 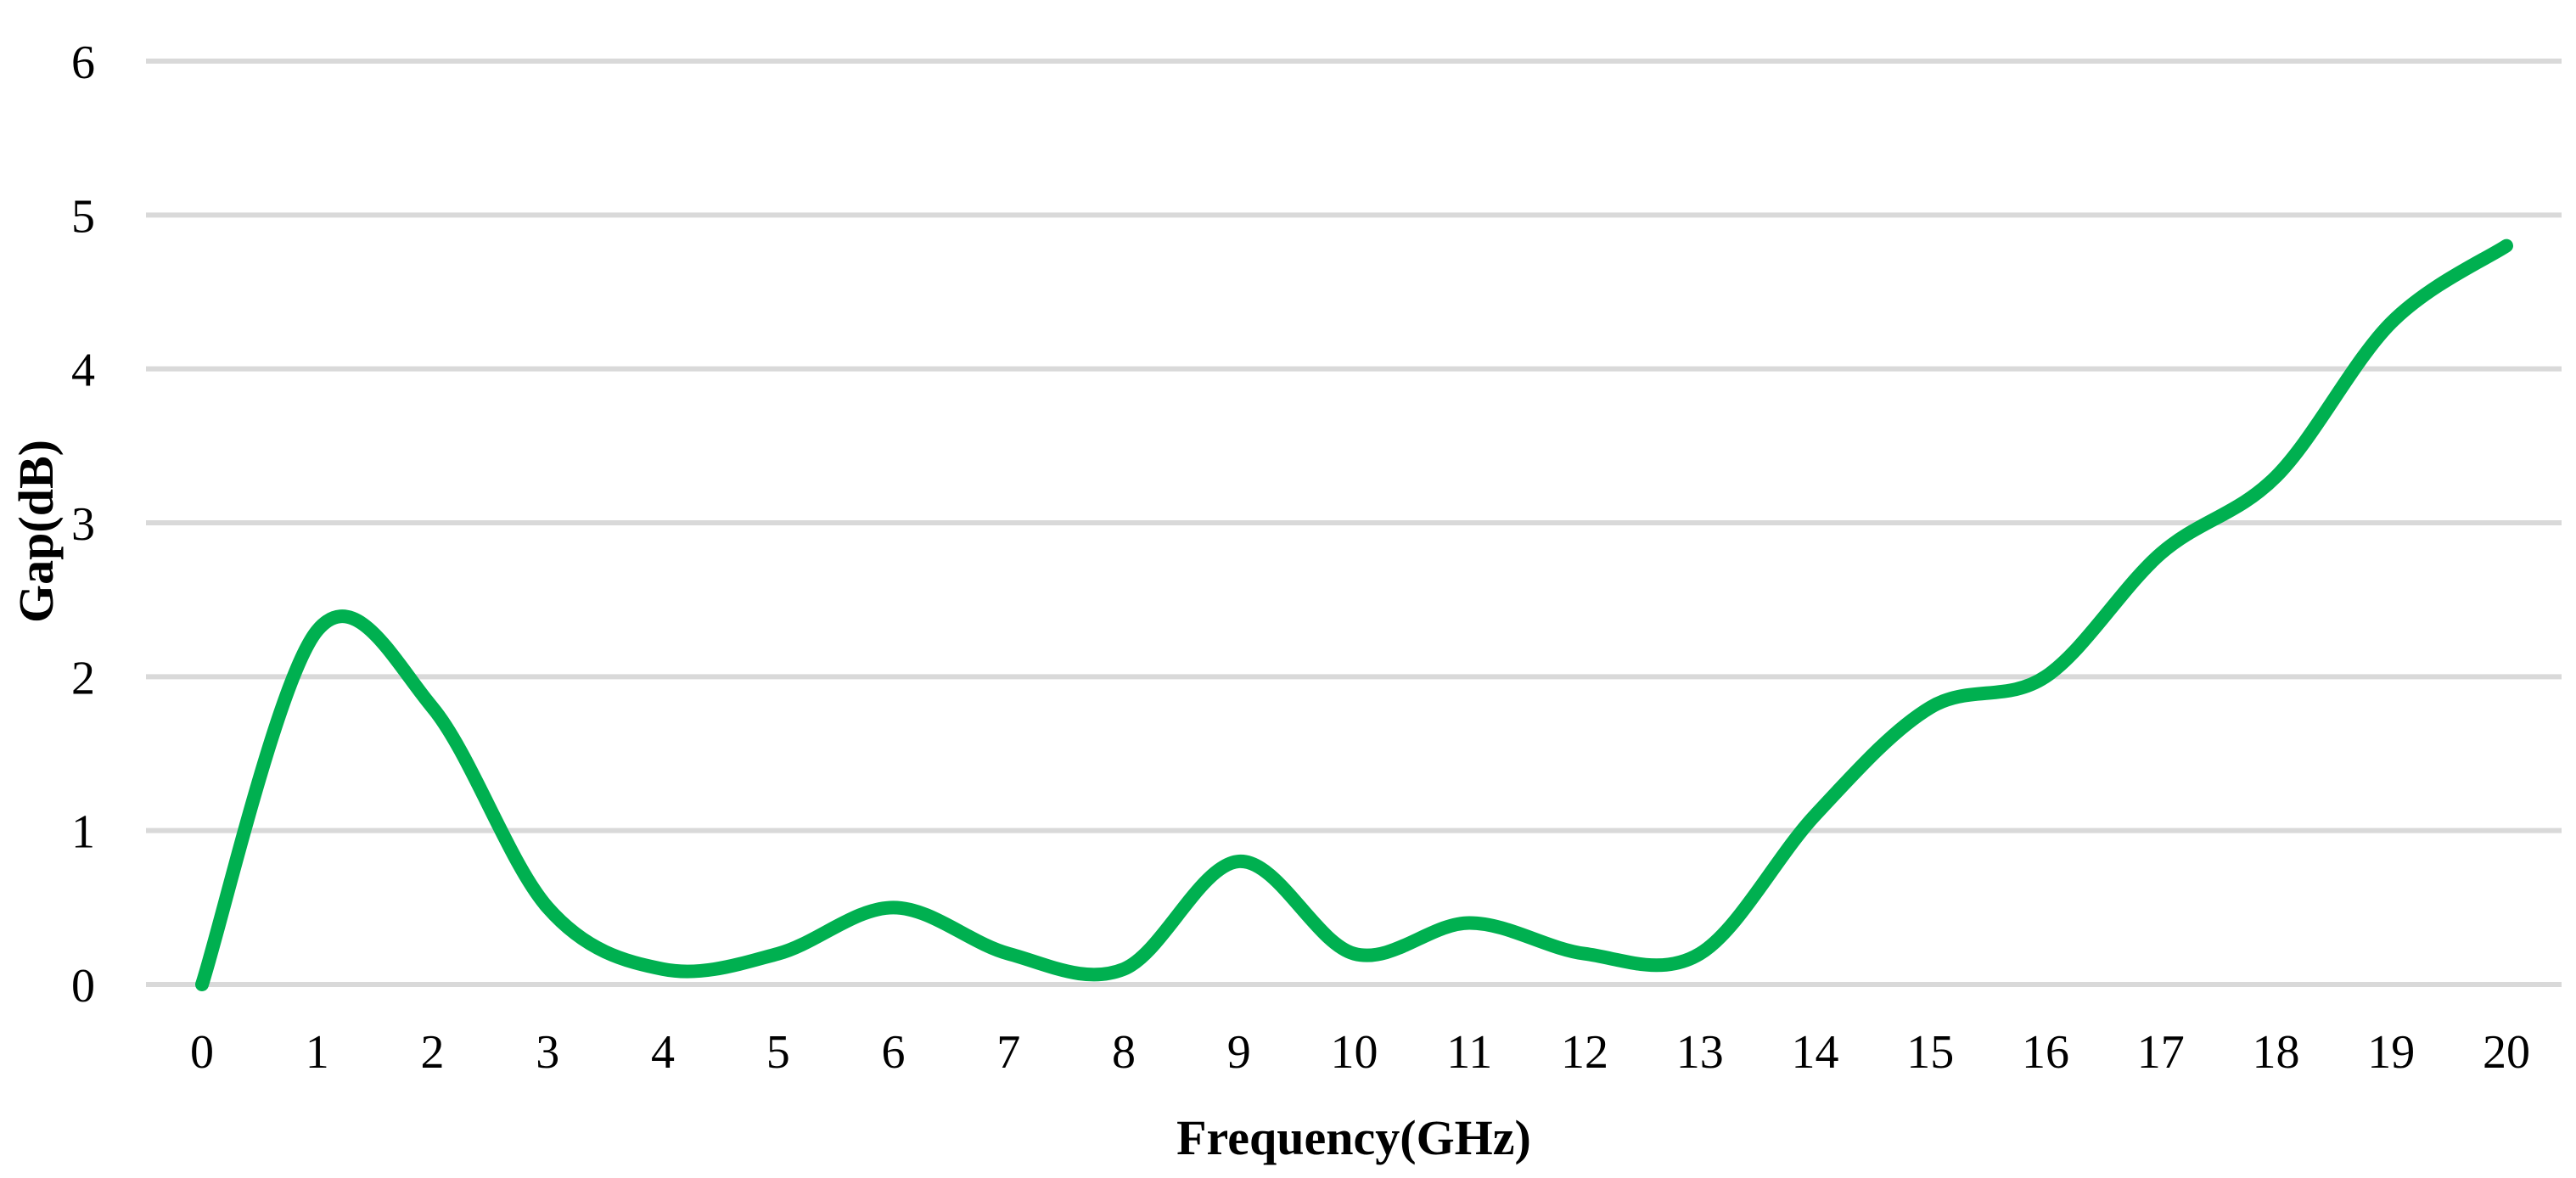 What do you see at coordinates (317, 1052) in the screenshot?
I see `x-tick-label: 1` at bounding box center [317, 1052].